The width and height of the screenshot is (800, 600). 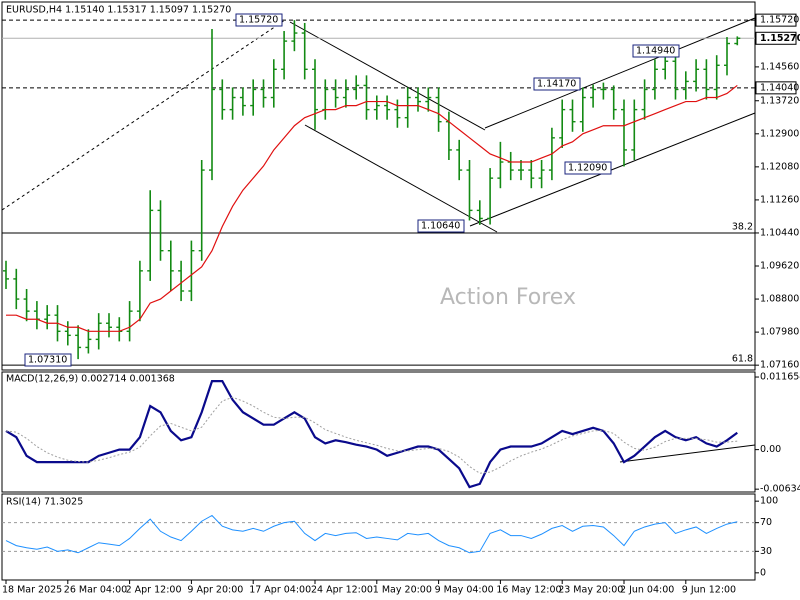 I want to click on y-tick-label: 1.10440, so click(x=779, y=232).